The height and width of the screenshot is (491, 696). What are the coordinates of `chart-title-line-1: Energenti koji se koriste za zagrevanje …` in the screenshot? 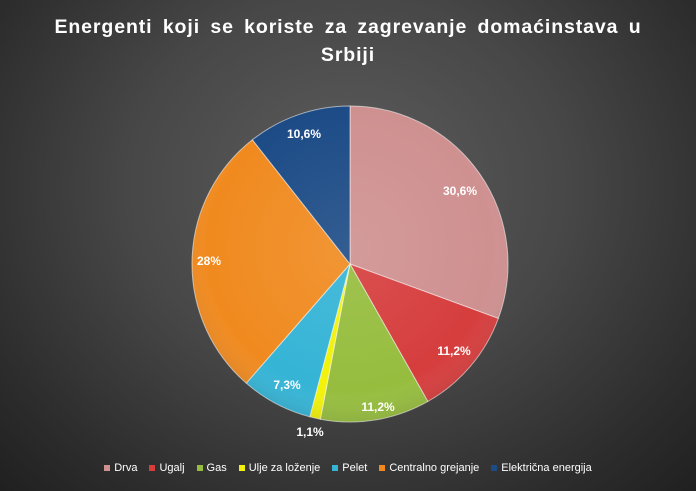 It's located at (348, 27).